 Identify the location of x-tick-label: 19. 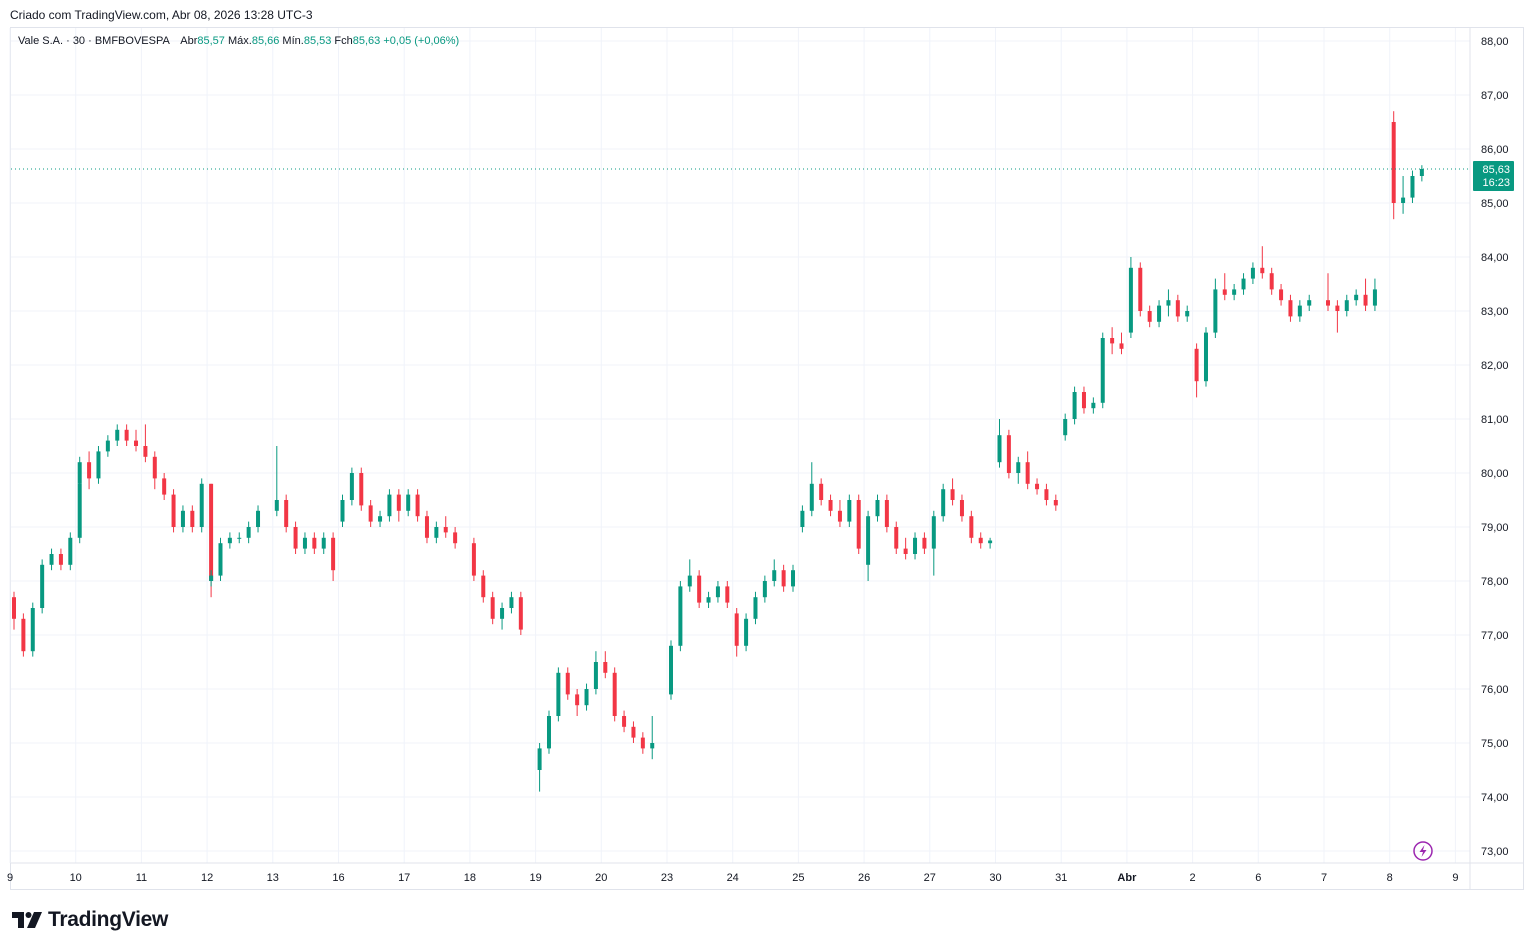
(535, 878).